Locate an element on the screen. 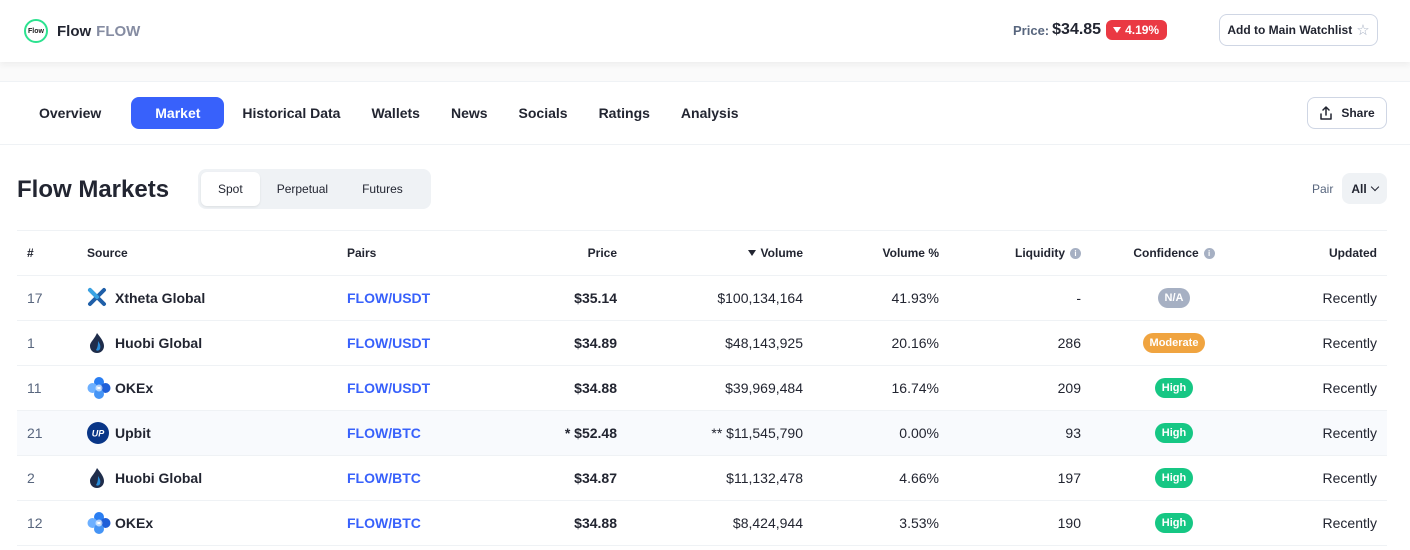  rank-cell: 21 is located at coordinates (47, 433).